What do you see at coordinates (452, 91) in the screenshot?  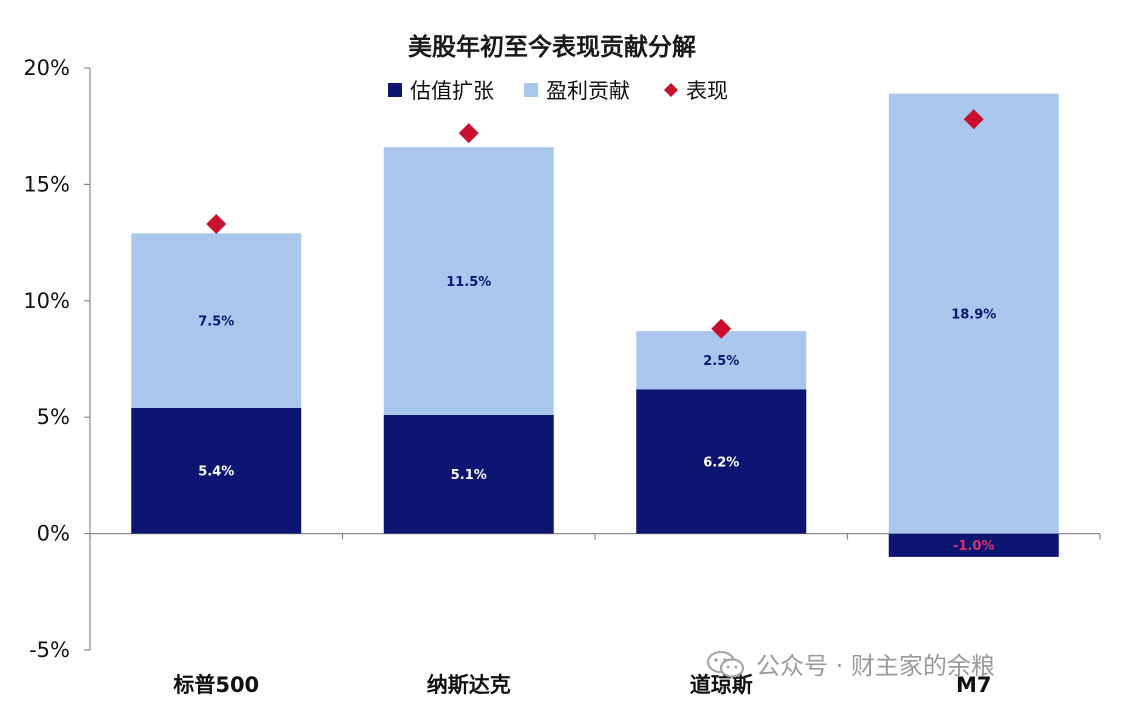 I see `legend-label: 估值扩张` at bounding box center [452, 91].